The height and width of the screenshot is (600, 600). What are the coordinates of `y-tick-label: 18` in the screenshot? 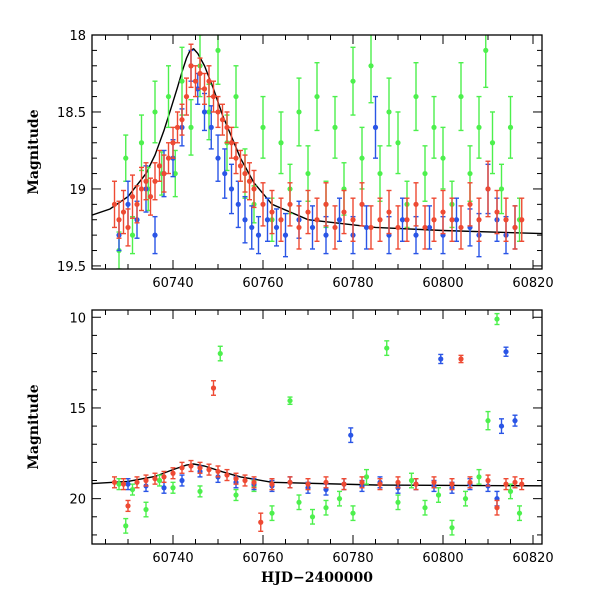 It's located at (77, 36).